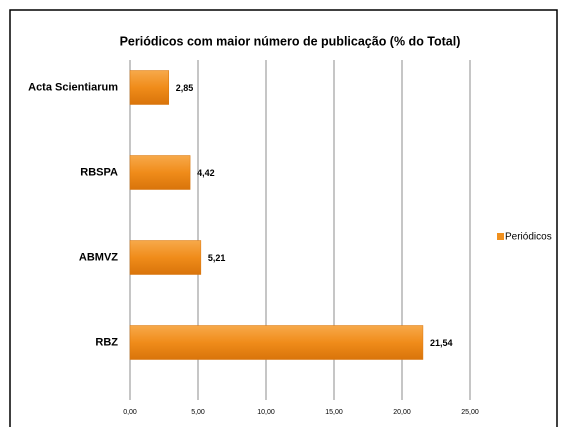 The width and height of the screenshot is (563, 427). What do you see at coordinates (266, 412) in the screenshot?
I see `x-tick-label: 10,00` at bounding box center [266, 412].